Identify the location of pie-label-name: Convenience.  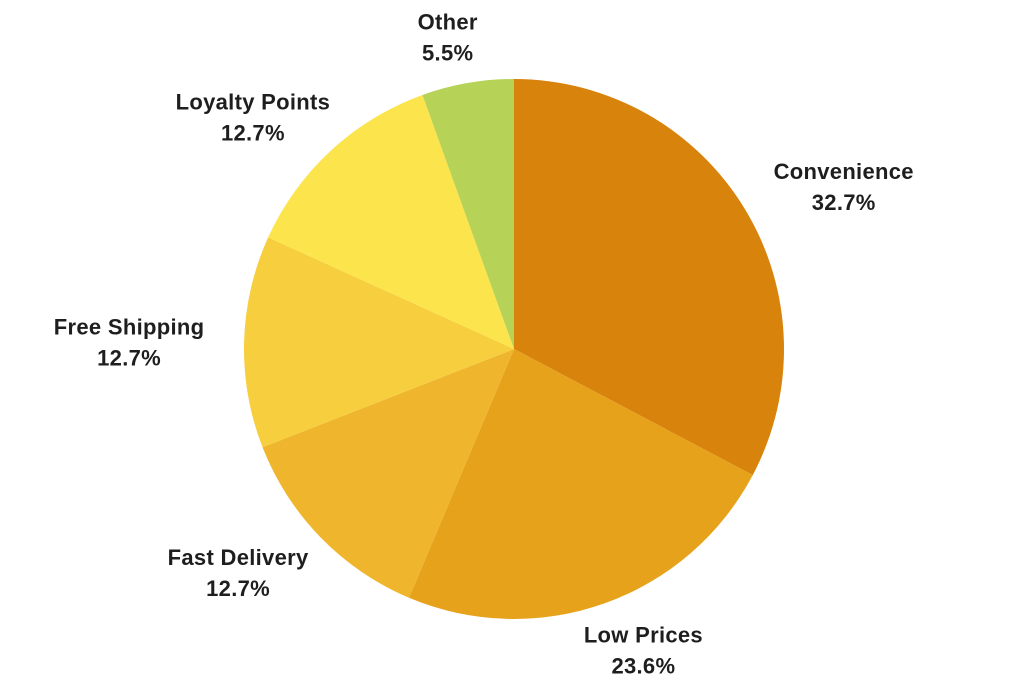
(844, 171).